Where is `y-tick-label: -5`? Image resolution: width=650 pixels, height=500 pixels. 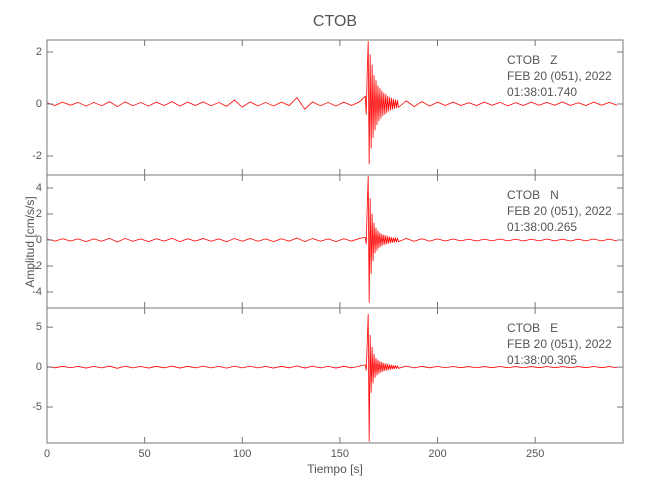 y-tick-label: -5 is located at coordinates (37, 407).